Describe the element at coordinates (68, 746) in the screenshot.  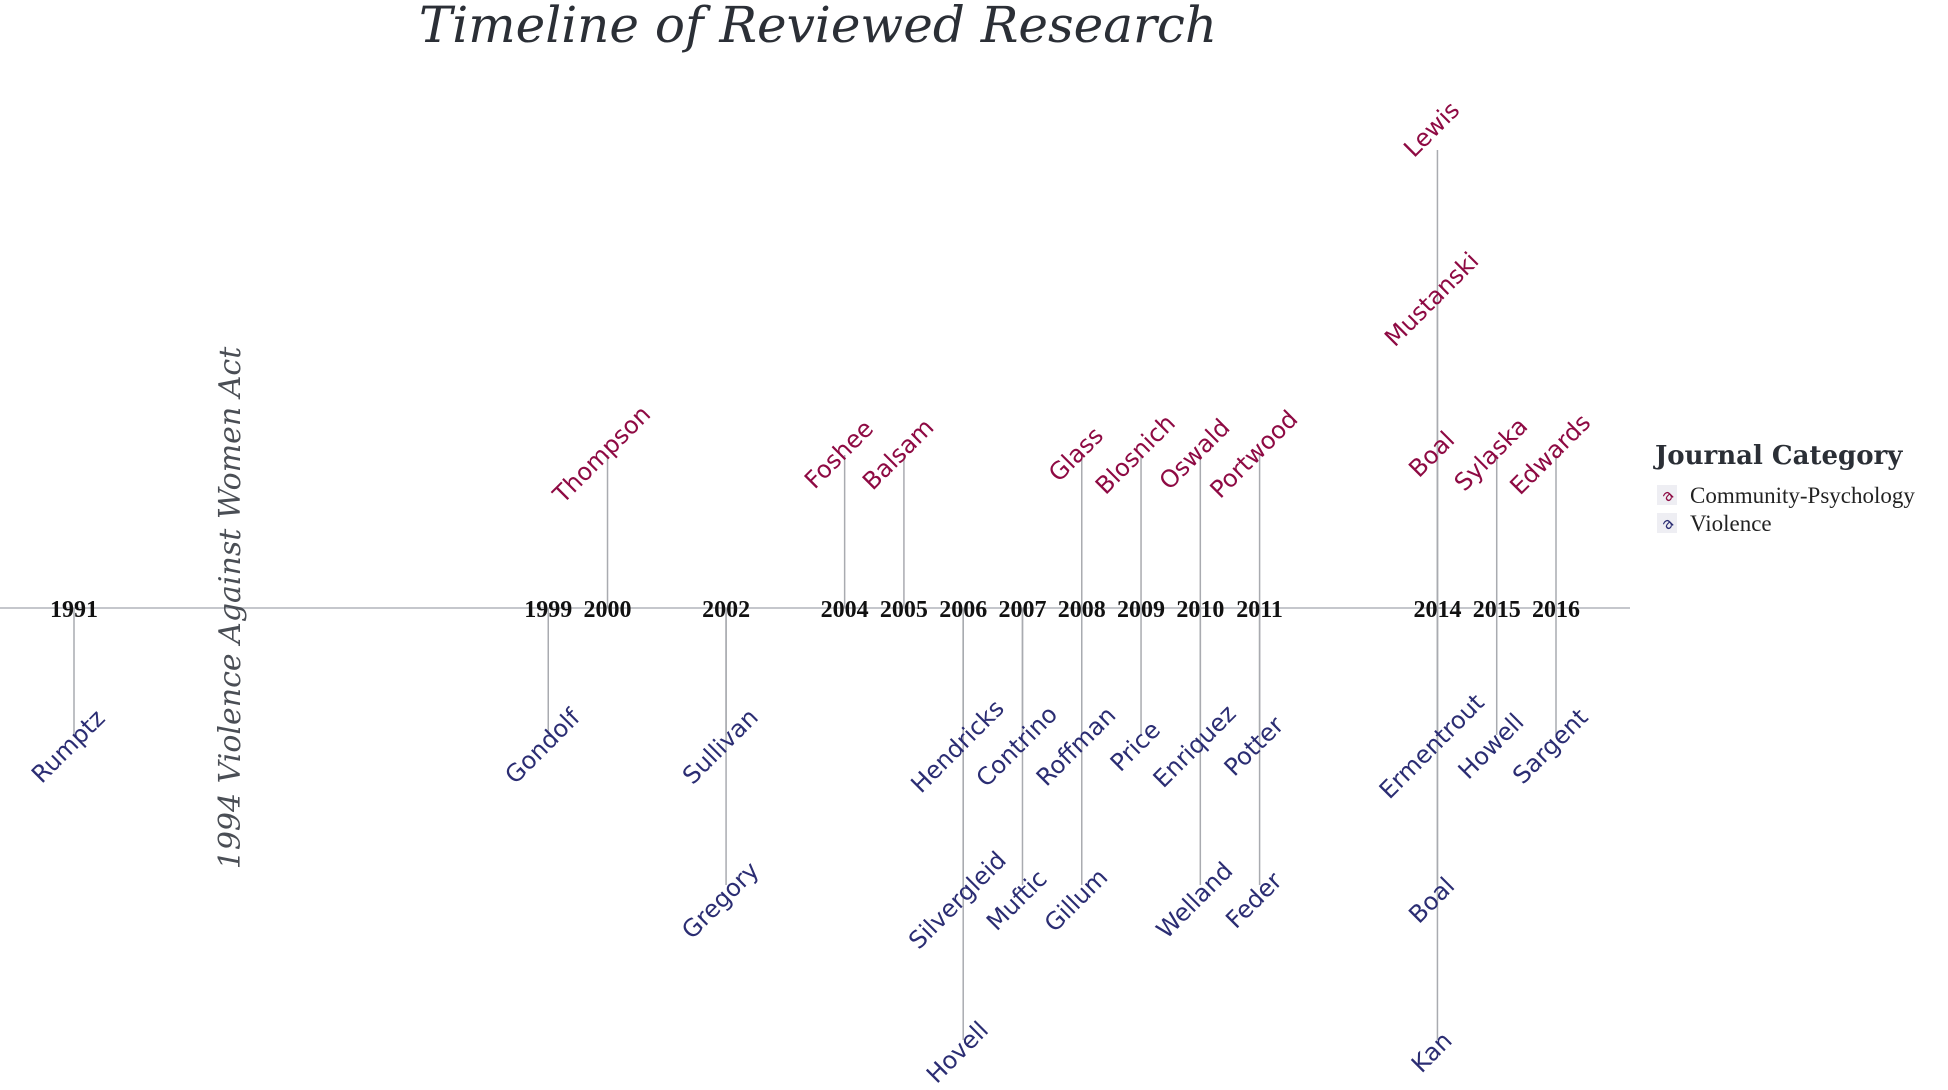
I see `study-label-rumptz-1991: Rumptz` at that location.